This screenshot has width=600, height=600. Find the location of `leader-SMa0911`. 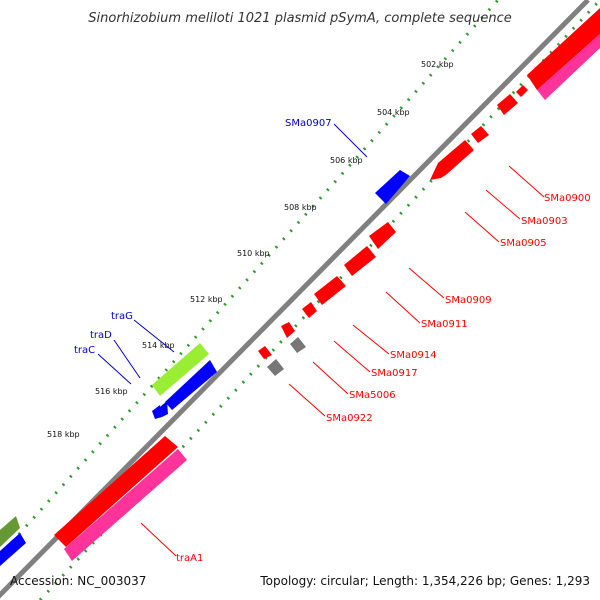

leader-SMa0911 is located at coordinates (403, 307).